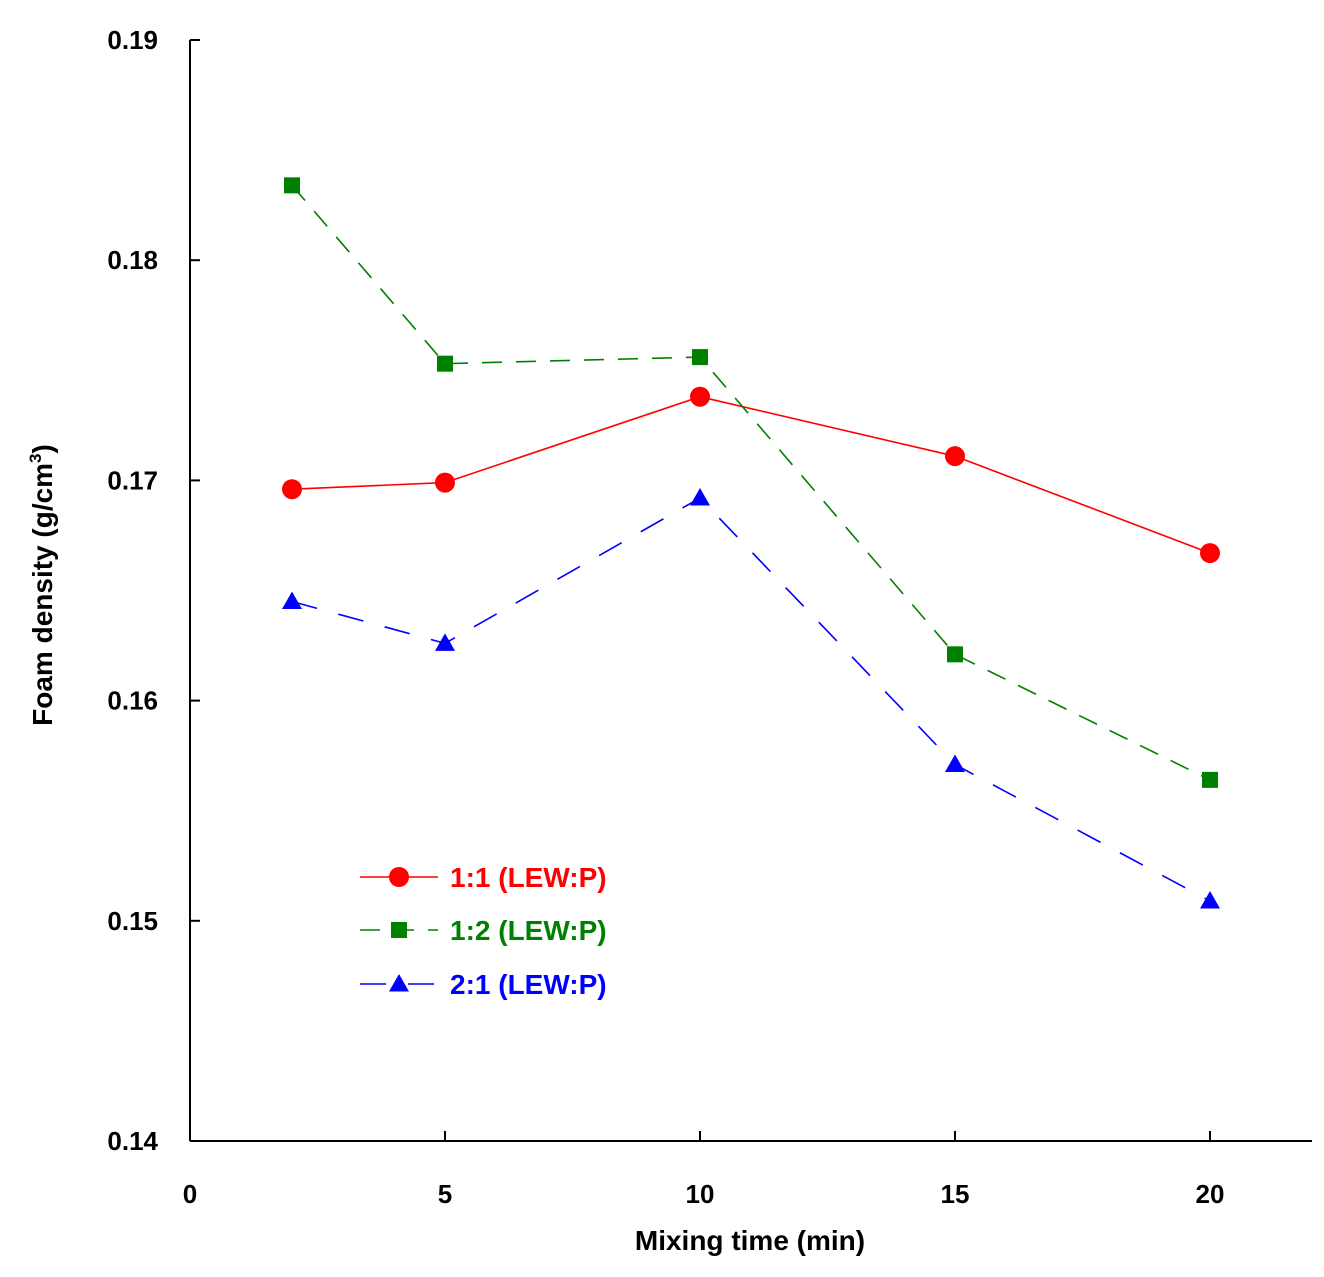 The height and width of the screenshot is (1277, 1324). Describe the element at coordinates (35, 457) in the screenshot. I see `y-axis-title-superscript: 3` at that location.